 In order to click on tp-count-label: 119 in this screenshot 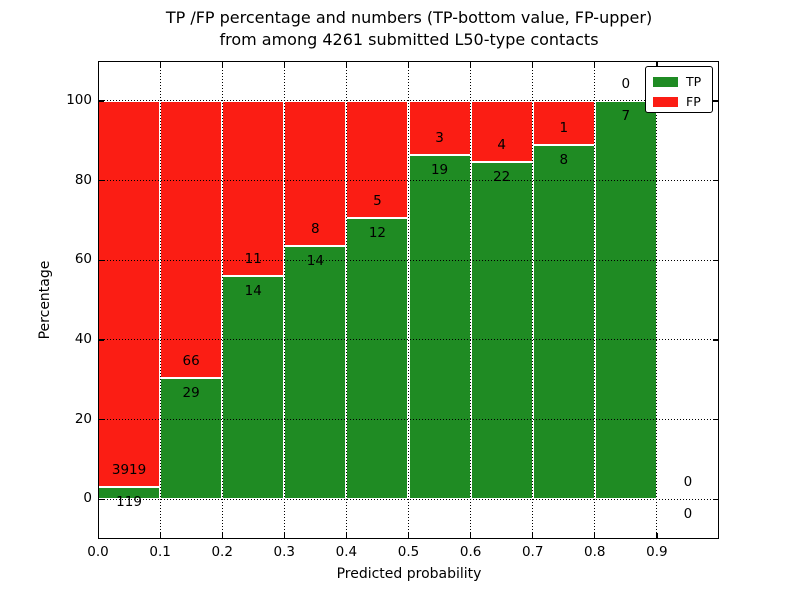, I will do `click(129, 502)`.